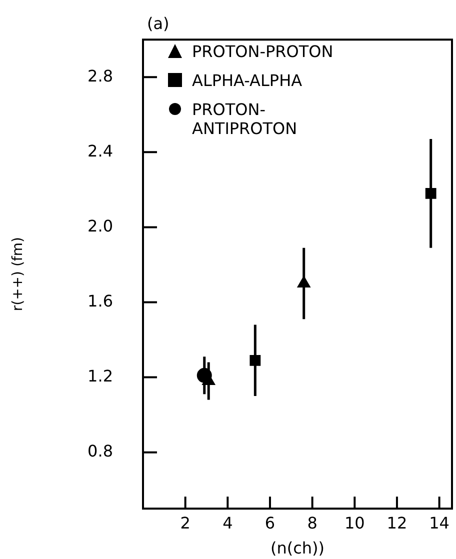 This screenshot has height=559, width=456. What do you see at coordinates (185, 522) in the screenshot?
I see `x-tick-label: 2` at bounding box center [185, 522].